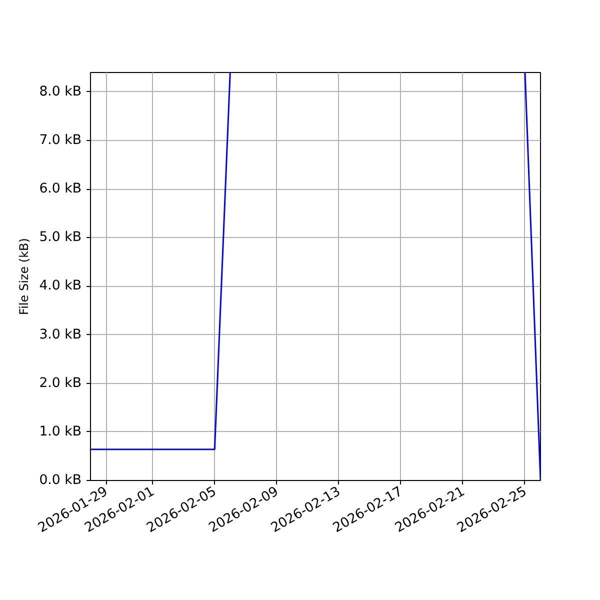 The height and width of the screenshot is (600, 600). What do you see at coordinates (60, 432) in the screenshot?
I see `y-tick-label: 1.0 kB` at bounding box center [60, 432].